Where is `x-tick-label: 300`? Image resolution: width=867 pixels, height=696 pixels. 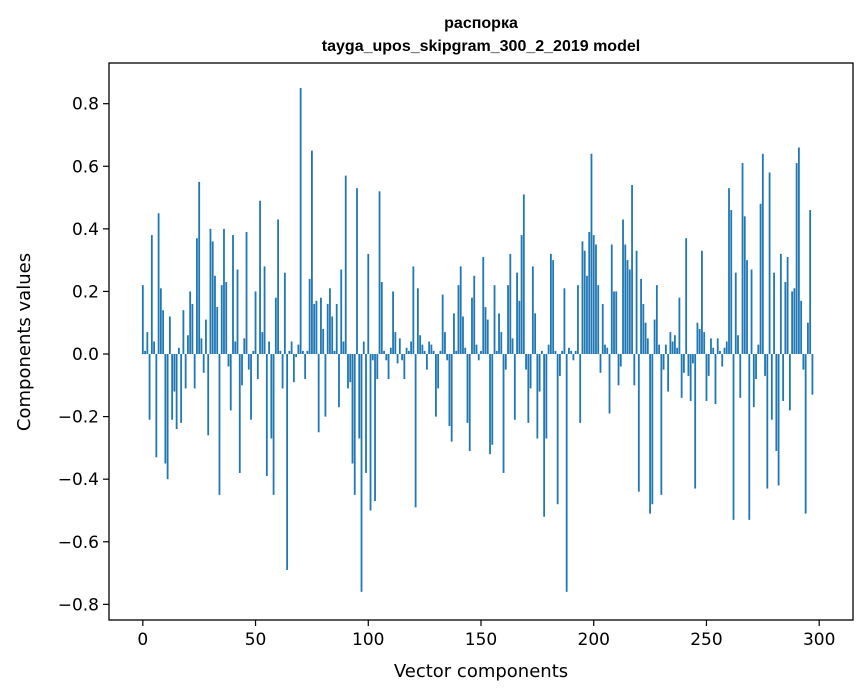 x-tick-label: 300 is located at coordinates (819, 640).